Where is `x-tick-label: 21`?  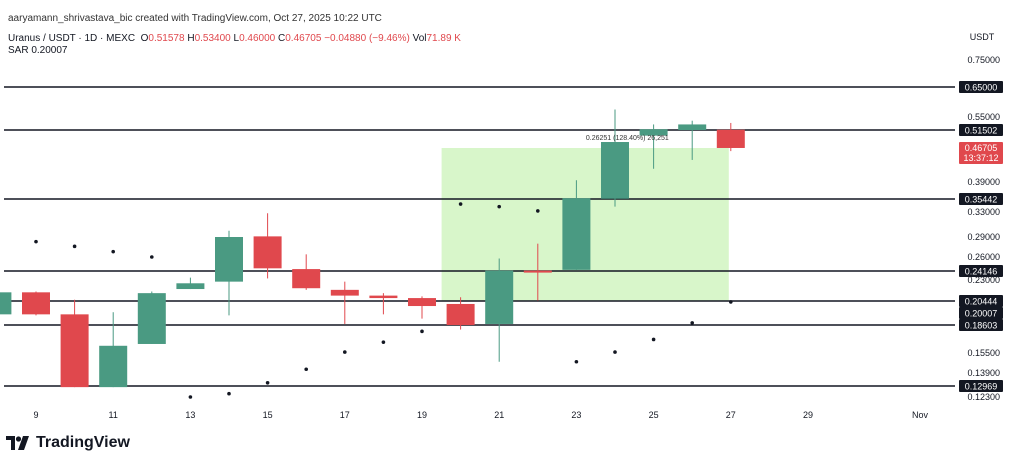
x-tick-label: 21 is located at coordinates (499, 415).